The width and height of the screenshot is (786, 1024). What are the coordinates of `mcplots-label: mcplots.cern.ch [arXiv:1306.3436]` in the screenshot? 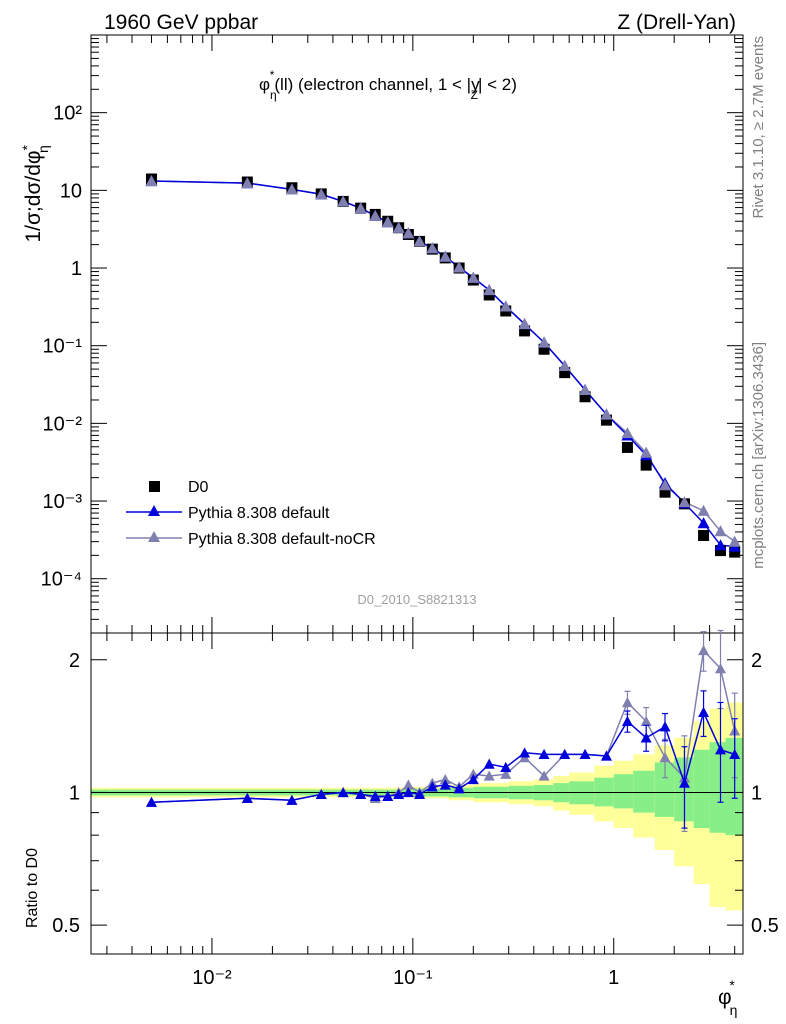 It's located at (758, 455).